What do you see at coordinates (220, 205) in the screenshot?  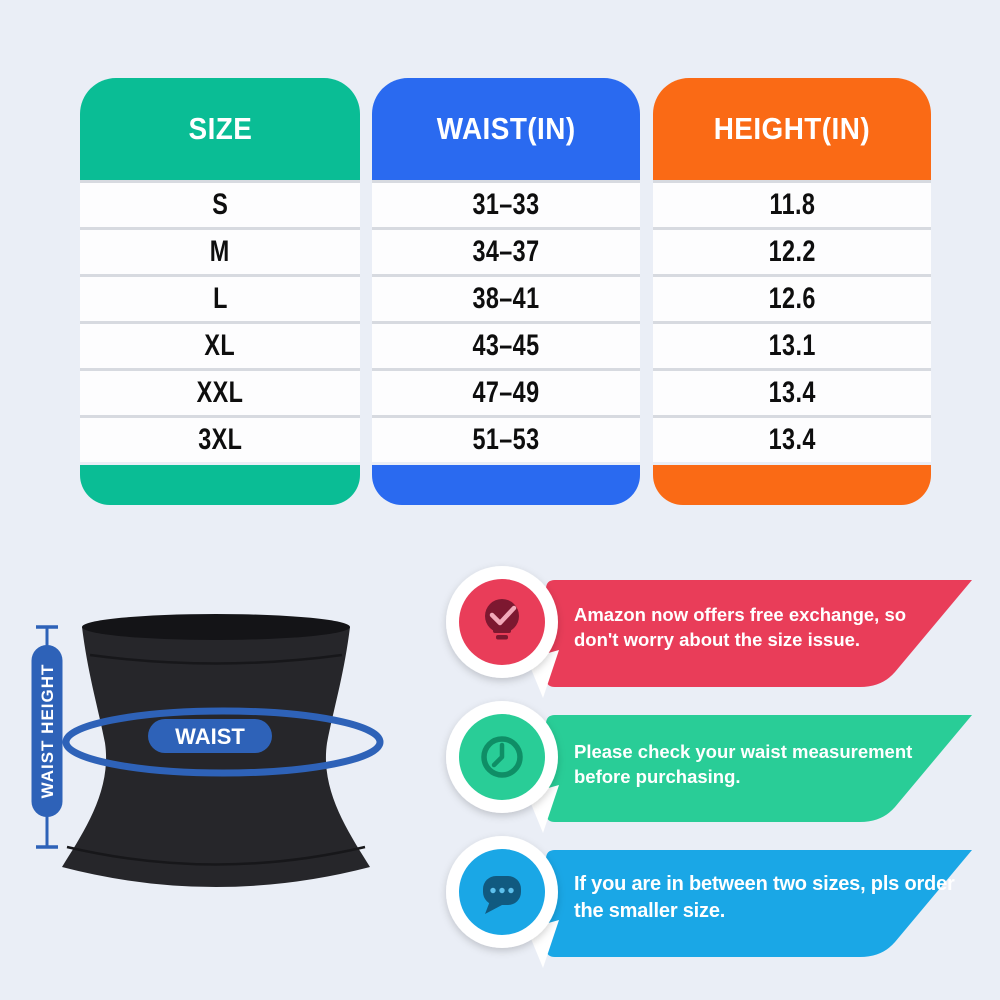 I see `table-cell-size: S` at bounding box center [220, 205].